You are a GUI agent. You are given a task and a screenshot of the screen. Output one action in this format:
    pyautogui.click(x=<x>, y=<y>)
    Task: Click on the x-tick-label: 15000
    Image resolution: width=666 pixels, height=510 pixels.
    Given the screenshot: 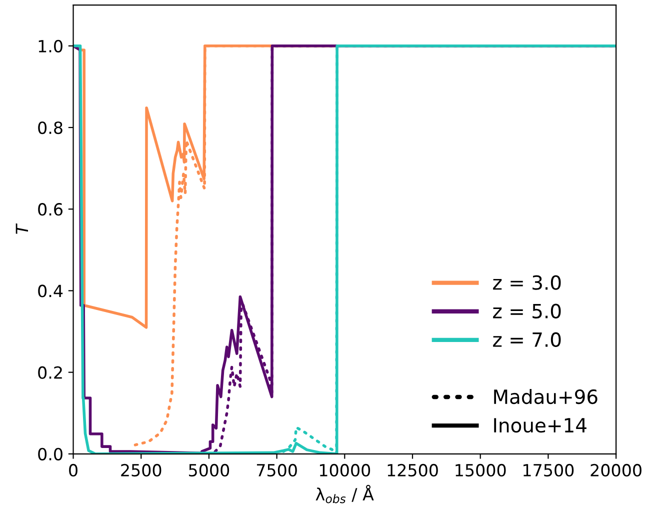 What is the action you would take?
    pyautogui.click(x=481, y=470)
    